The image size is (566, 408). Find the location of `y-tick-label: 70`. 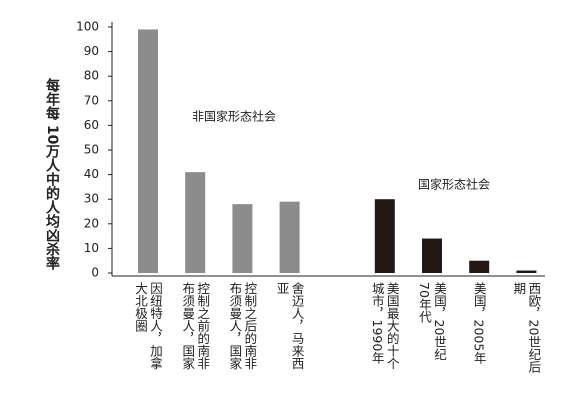

y-tick-label: 70 is located at coordinates (91, 100).